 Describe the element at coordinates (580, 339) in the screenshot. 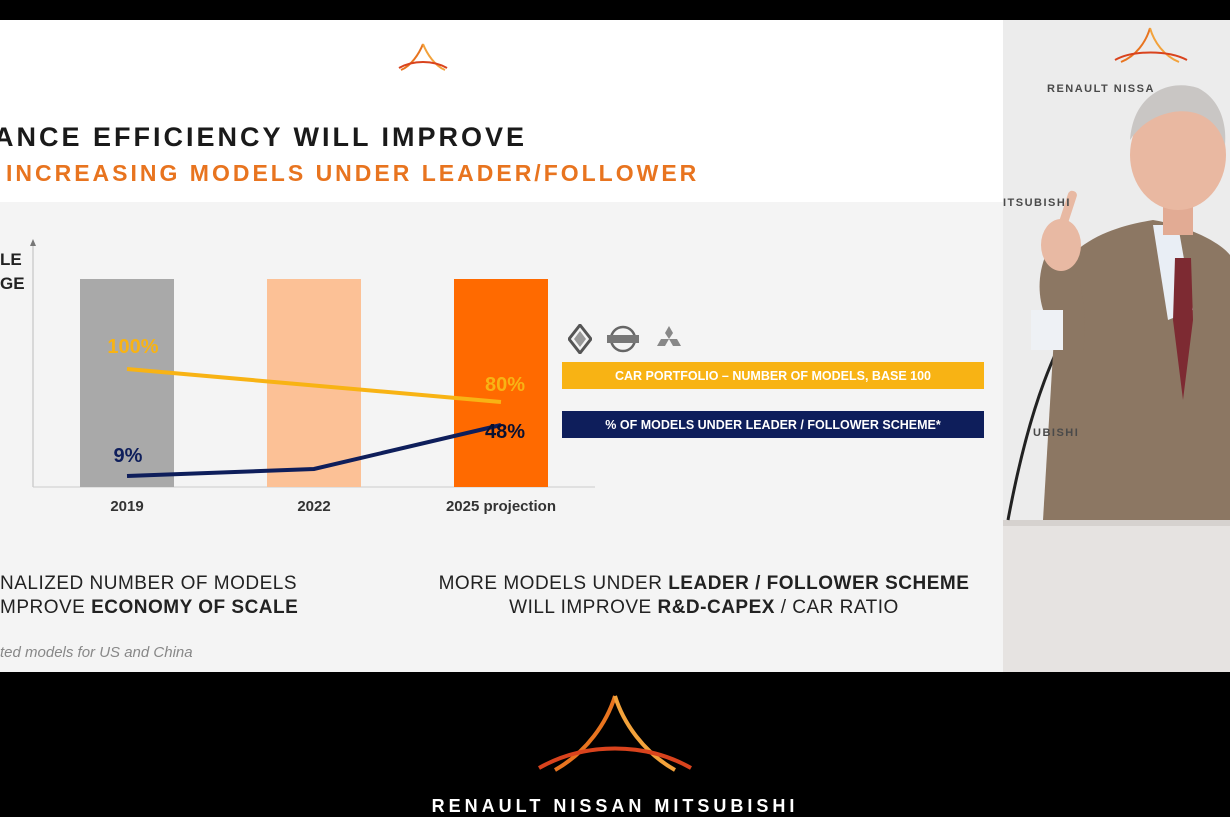

I see `renault-logo-icon` at that location.